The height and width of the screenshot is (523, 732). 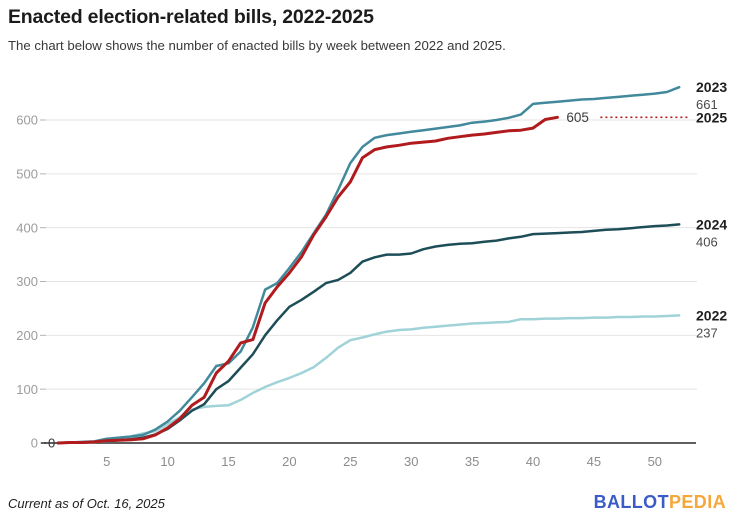 I want to click on x-tick-label: 20, so click(x=289, y=461).